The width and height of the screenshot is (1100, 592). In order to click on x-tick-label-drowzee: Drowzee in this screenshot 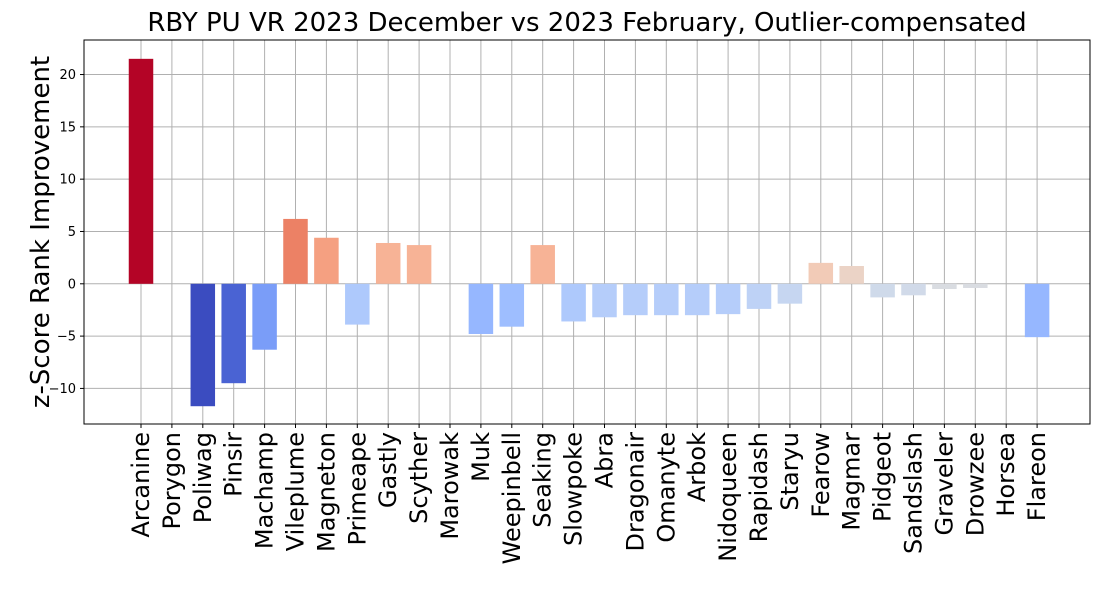, I will do `click(975, 484)`.